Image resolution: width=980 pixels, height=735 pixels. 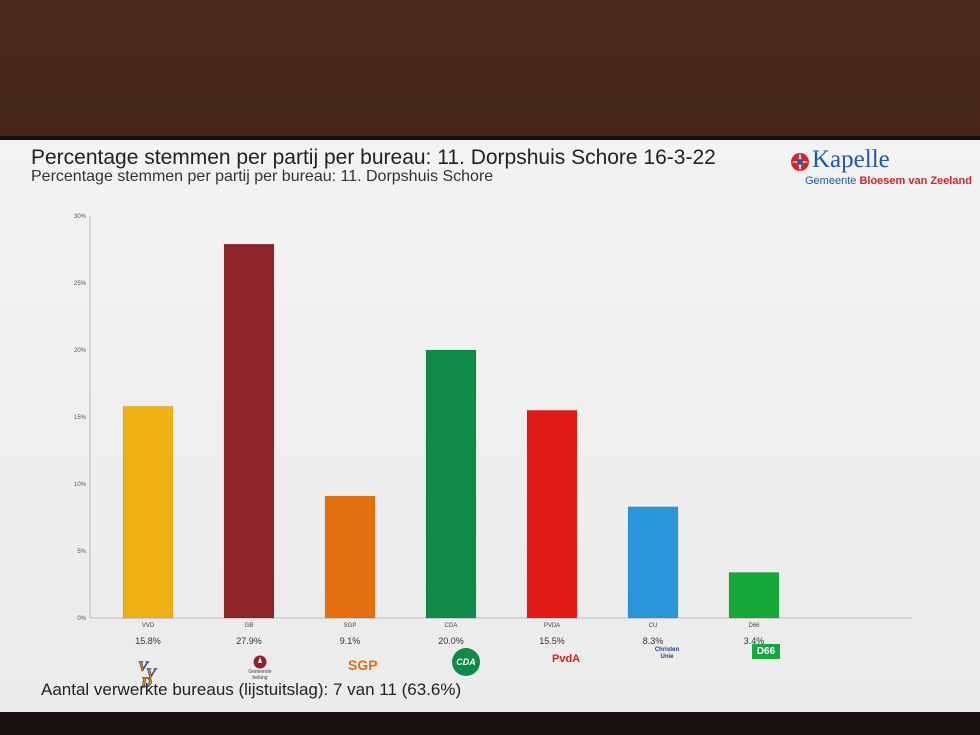 What do you see at coordinates (800, 162) in the screenshot?
I see `blossom-icon` at bounding box center [800, 162].